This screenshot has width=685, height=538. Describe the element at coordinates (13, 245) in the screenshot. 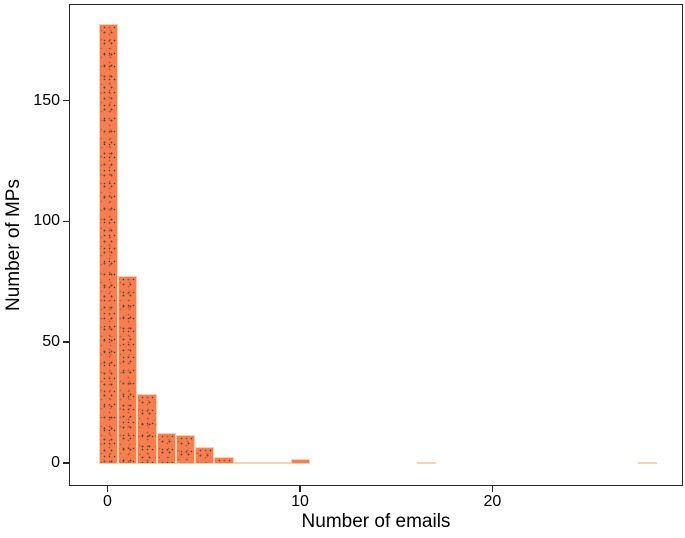

I see `y-axis-title: Number of MPs` at that location.